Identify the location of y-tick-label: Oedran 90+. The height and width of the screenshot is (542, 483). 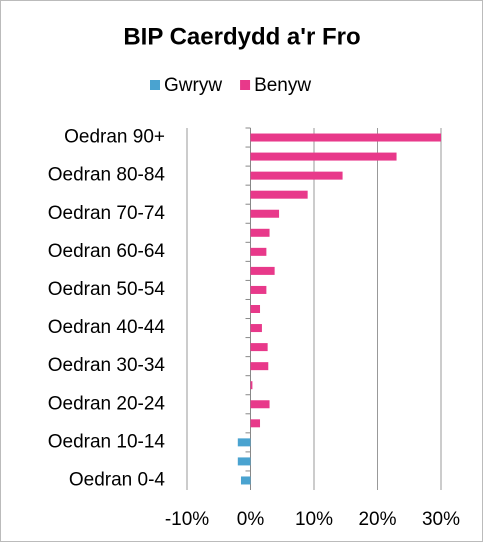
(114, 137).